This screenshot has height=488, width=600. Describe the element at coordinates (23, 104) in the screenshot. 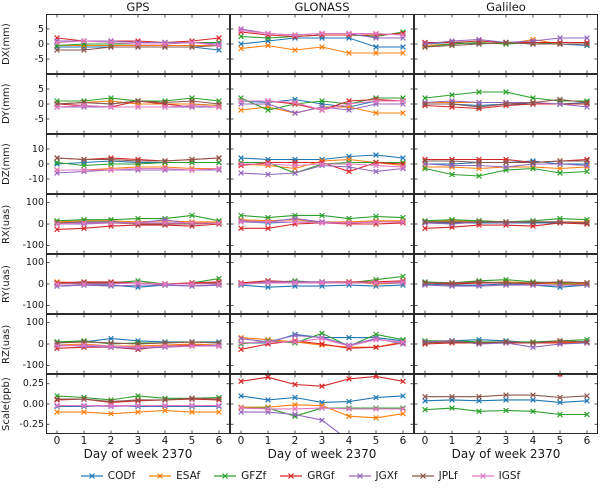

I see `y-axis-row-DY(mm): DY(mm) 5 0 -5` at that location.